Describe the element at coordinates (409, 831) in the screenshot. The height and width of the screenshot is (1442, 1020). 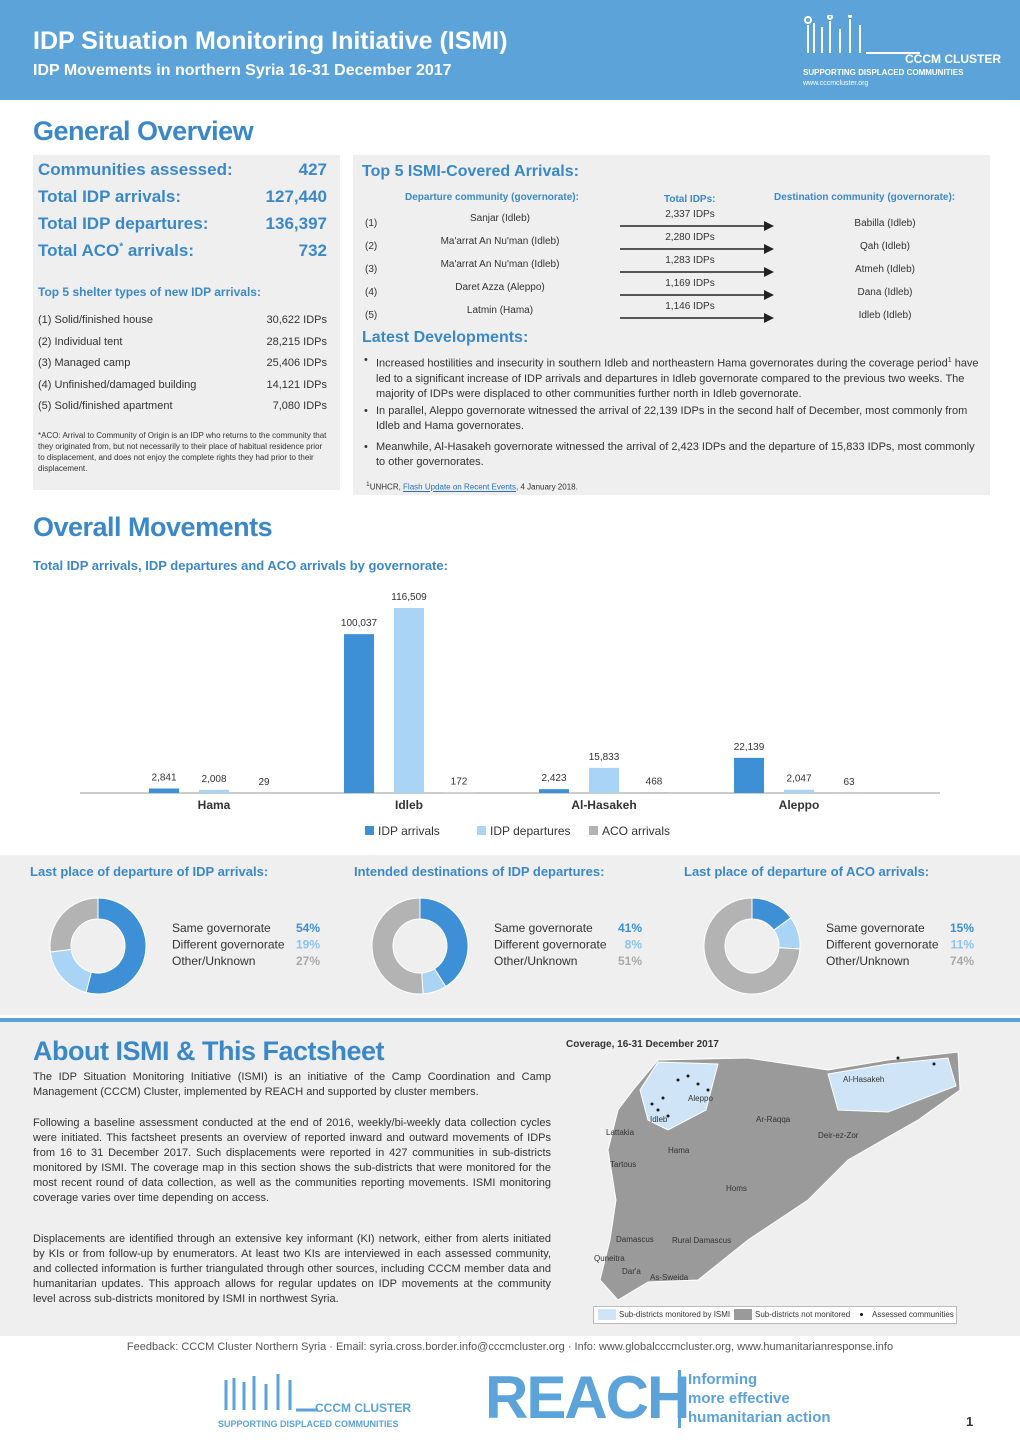
I see `legend-label: IDP arrivals` at that location.